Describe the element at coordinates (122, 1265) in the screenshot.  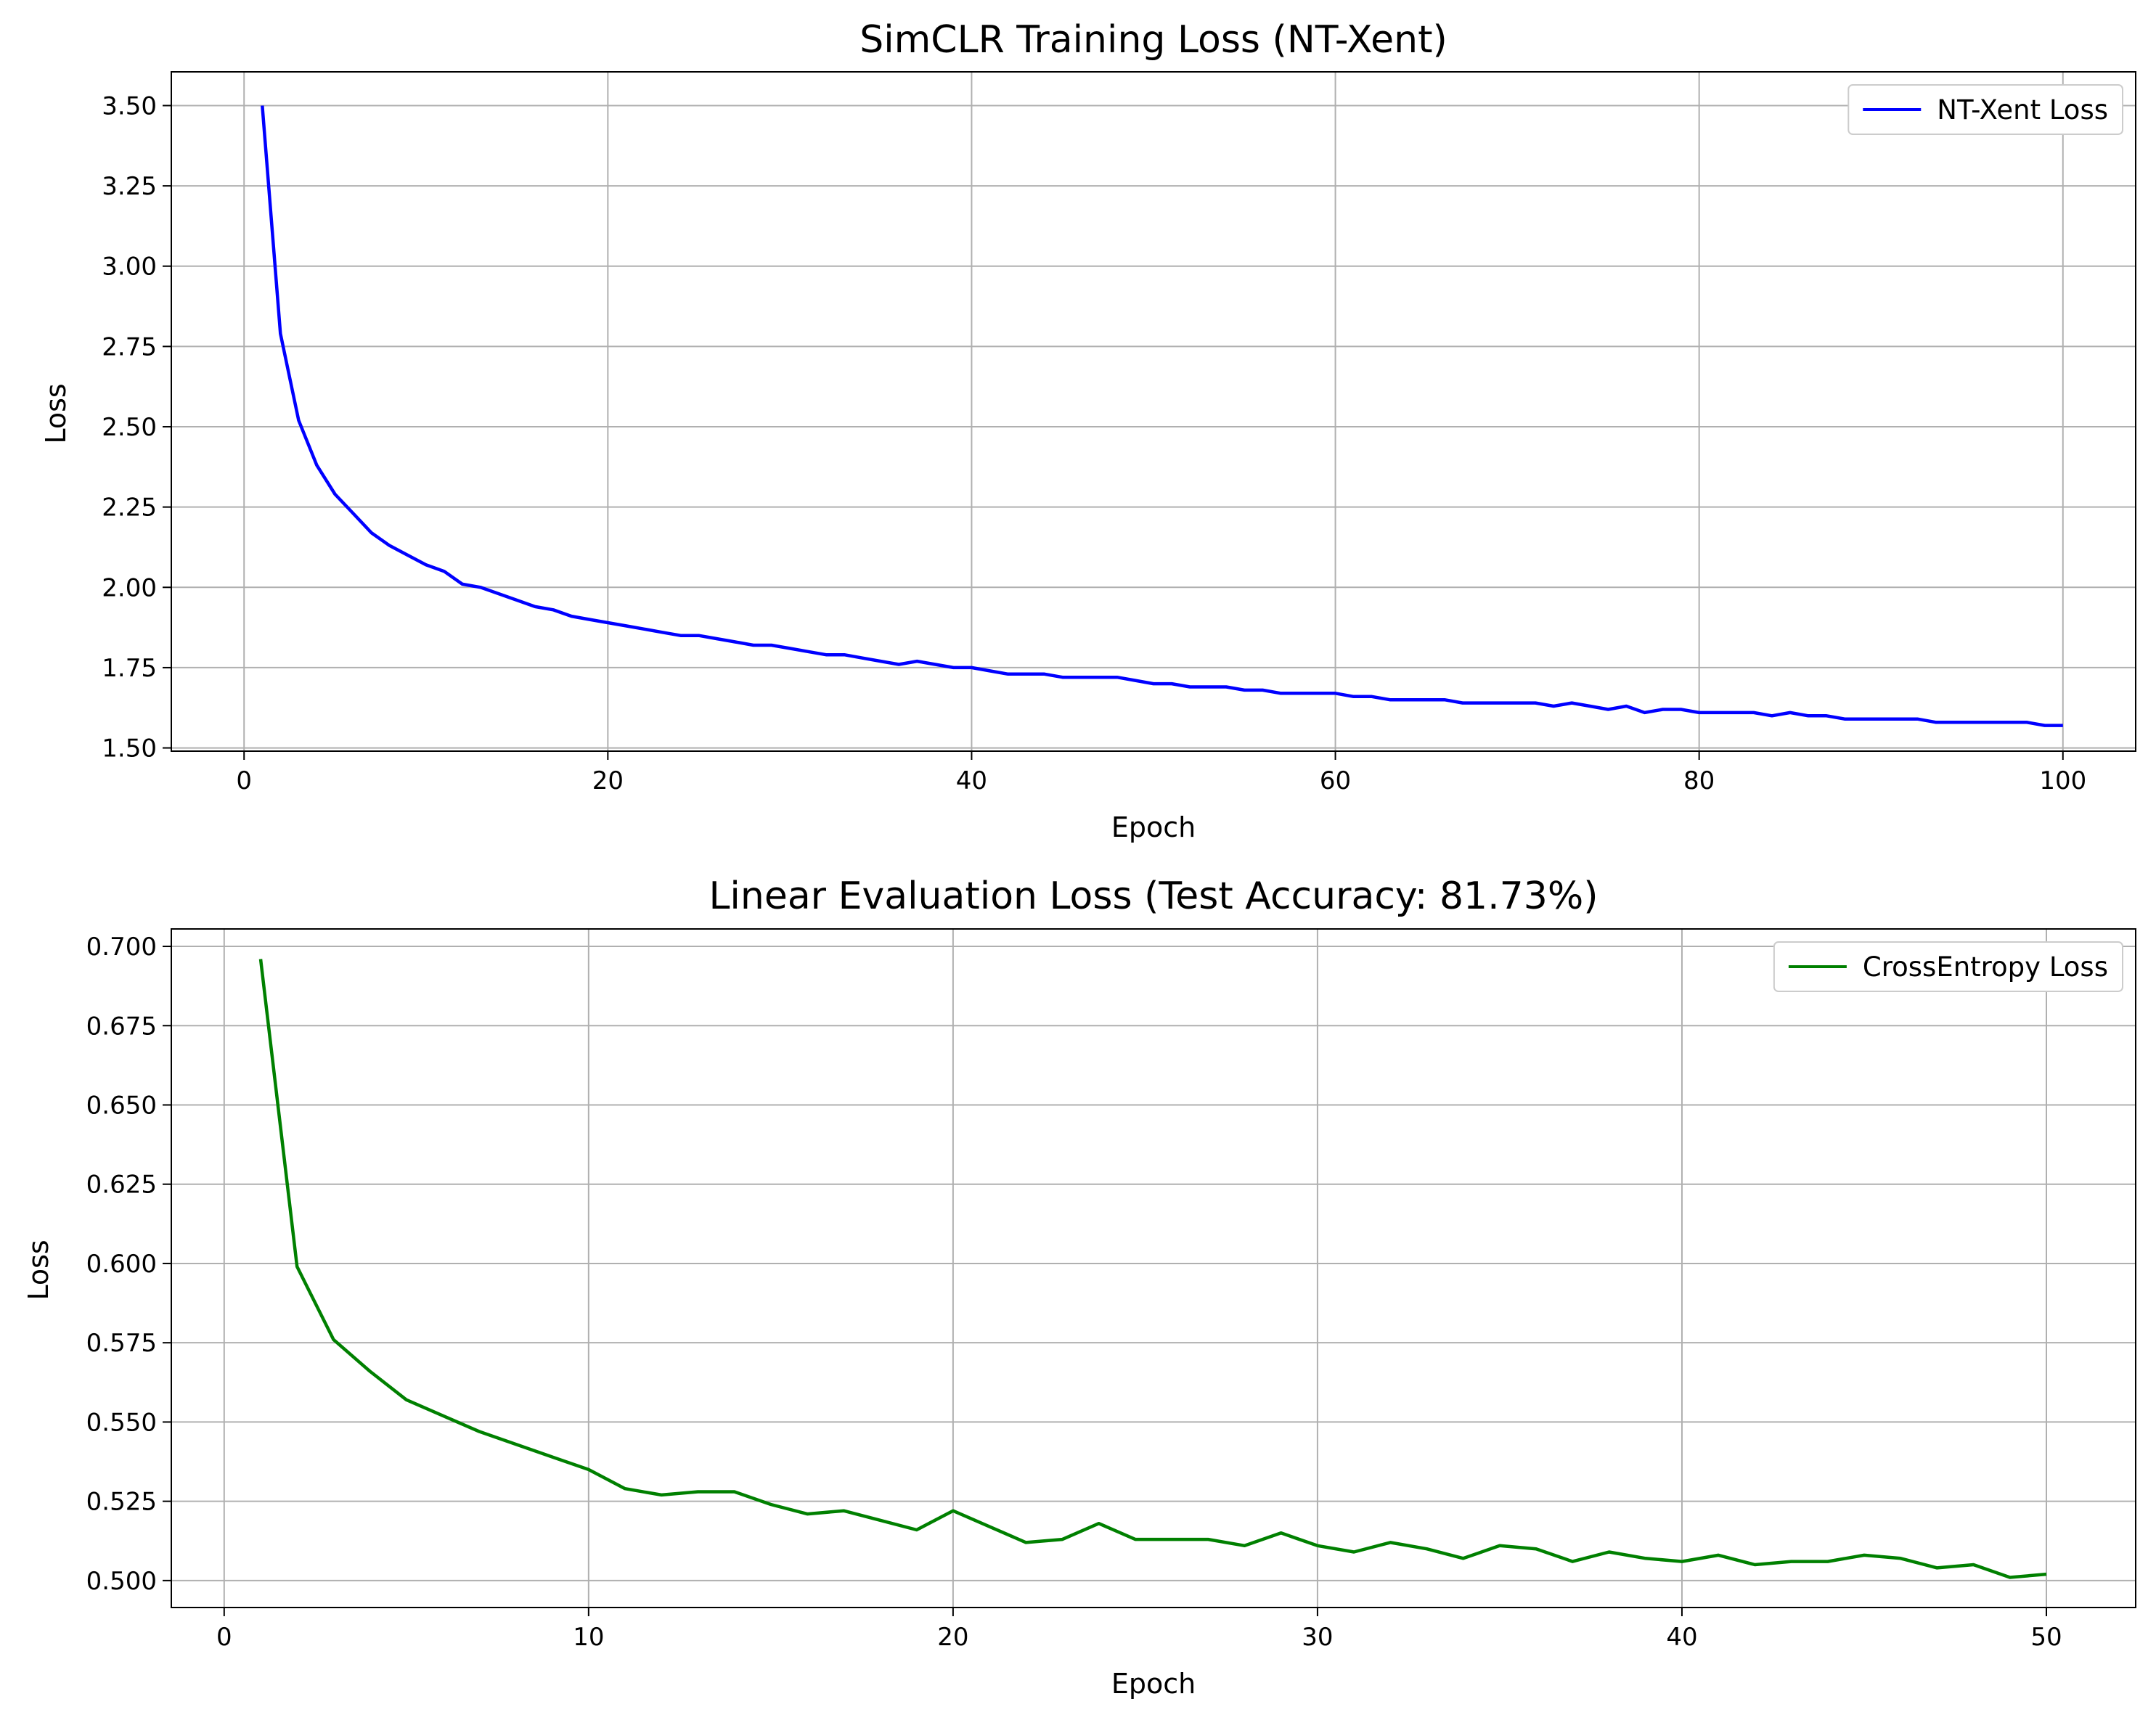
I see `y-tick-label: 0.600` at that location.